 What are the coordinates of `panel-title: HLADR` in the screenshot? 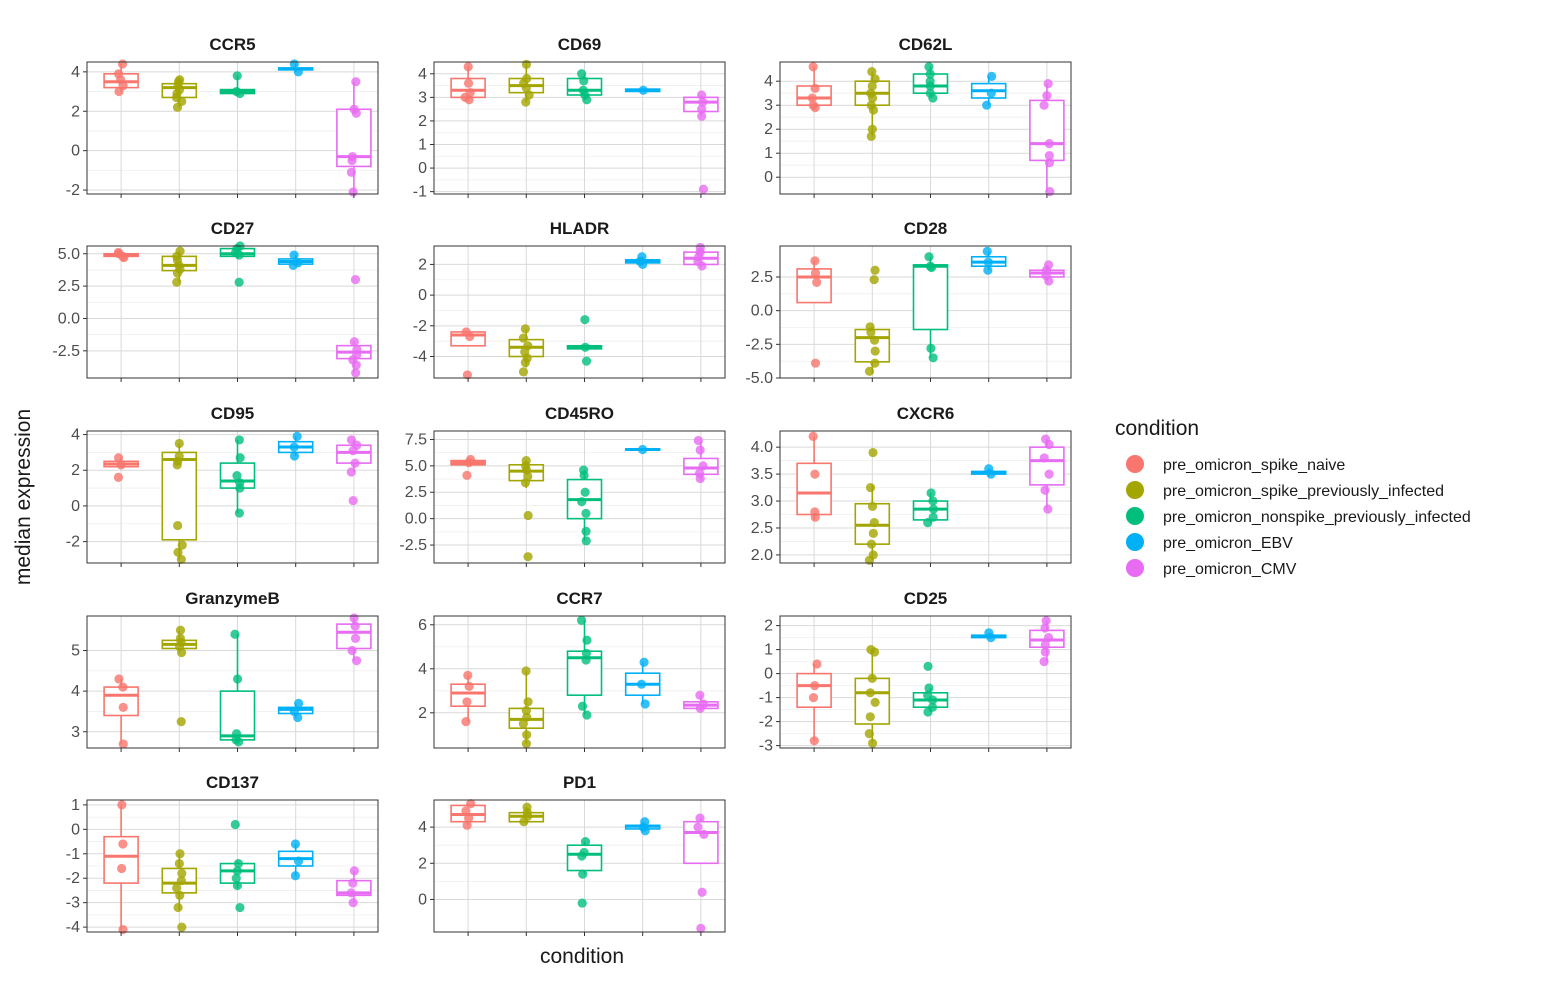 It's located at (580, 228).